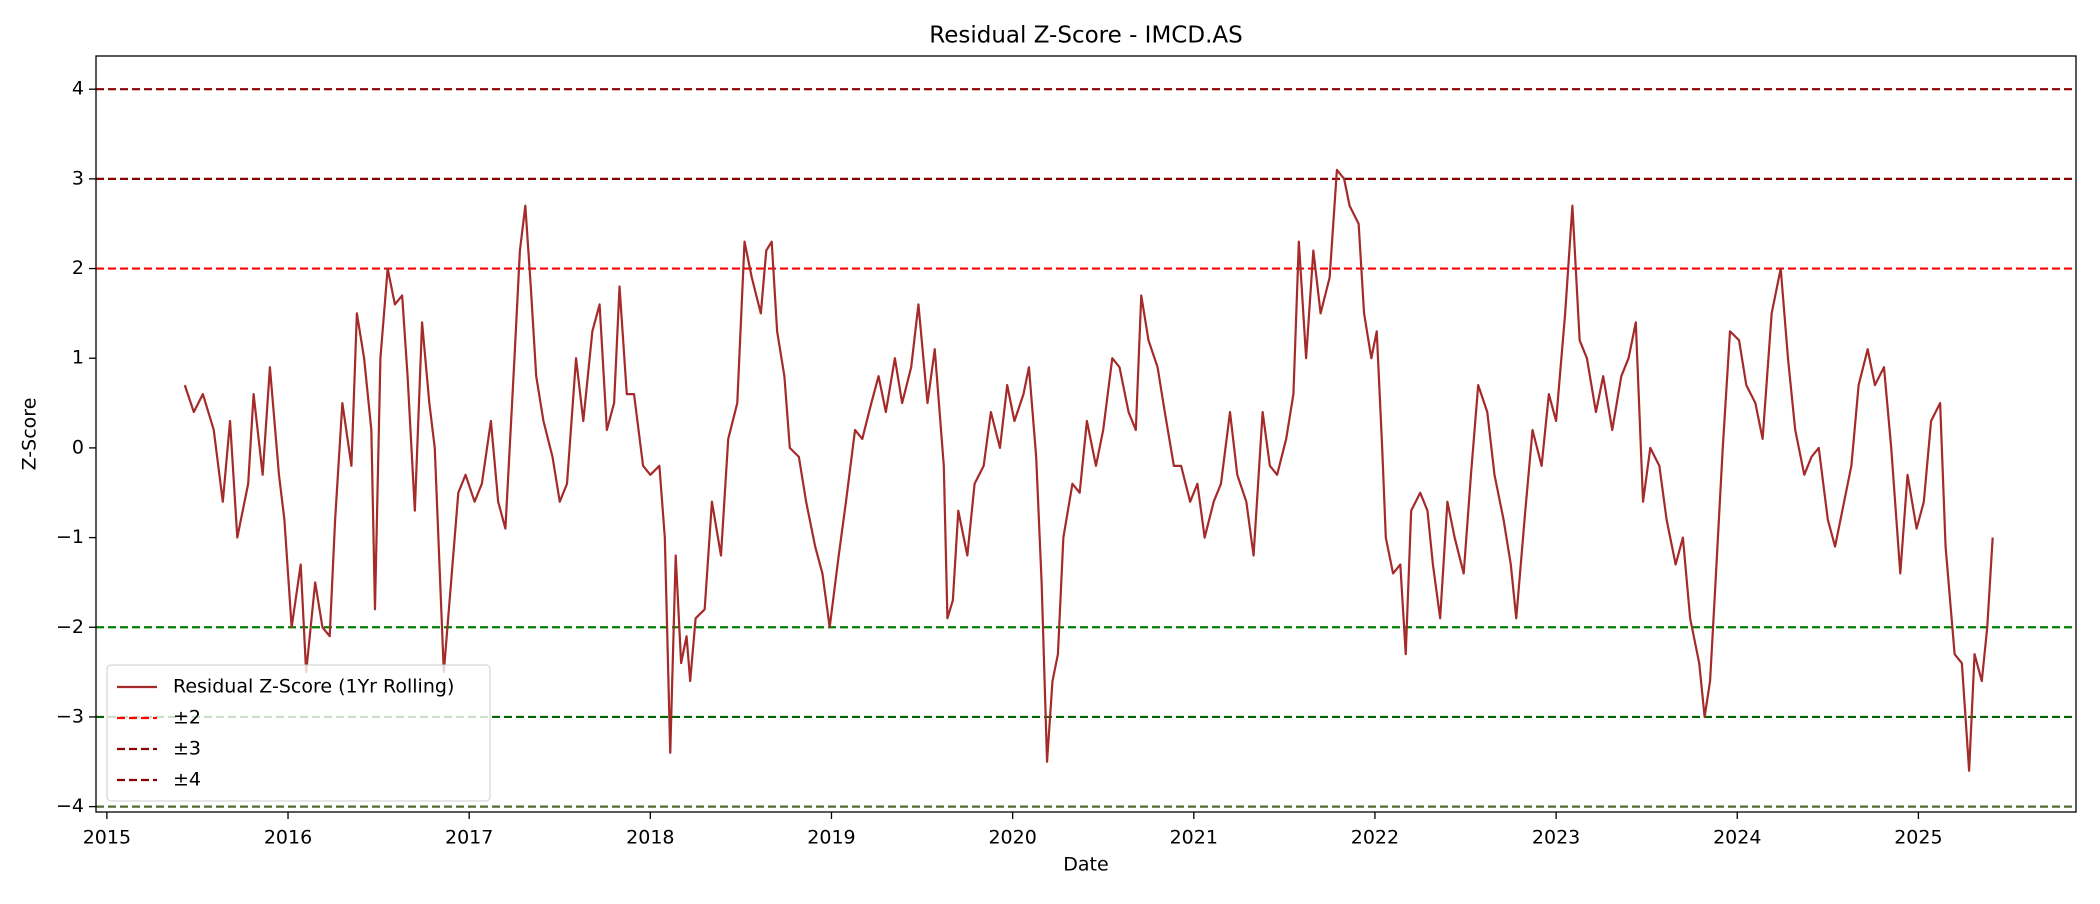 The width and height of the screenshot is (2100, 904). What do you see at coordinates (1737, 838) in the screenshot?
I see `x-tick-label: 2024` at bounding box center [1737, 838].